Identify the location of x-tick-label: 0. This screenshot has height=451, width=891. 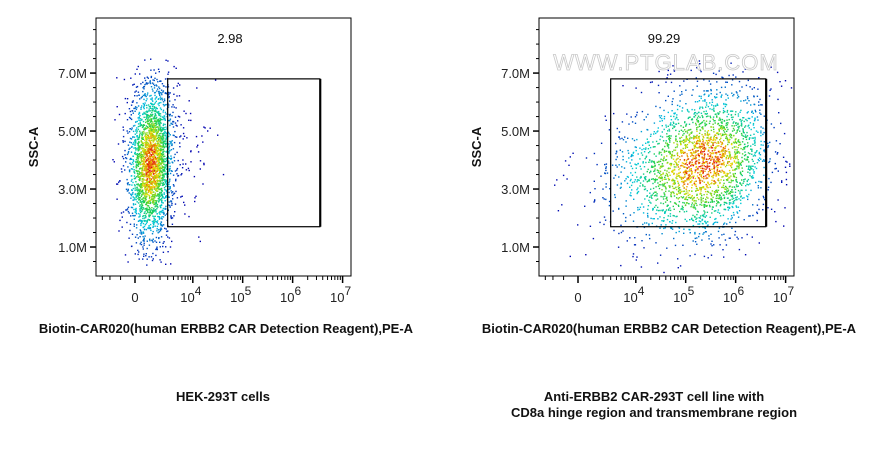
(134, 297).